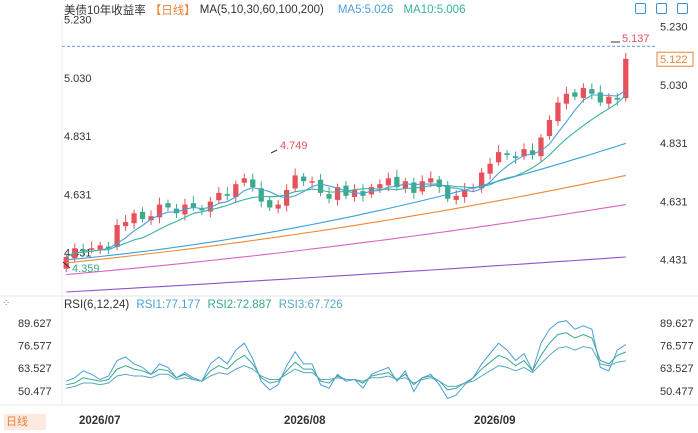 The width and height of the screenshot is (698, 433). What do you see at coordinates (97, 305) in the screenshot?
I see `rsi-label: RSI(6,12,24)` at bounding box center [97, 305].